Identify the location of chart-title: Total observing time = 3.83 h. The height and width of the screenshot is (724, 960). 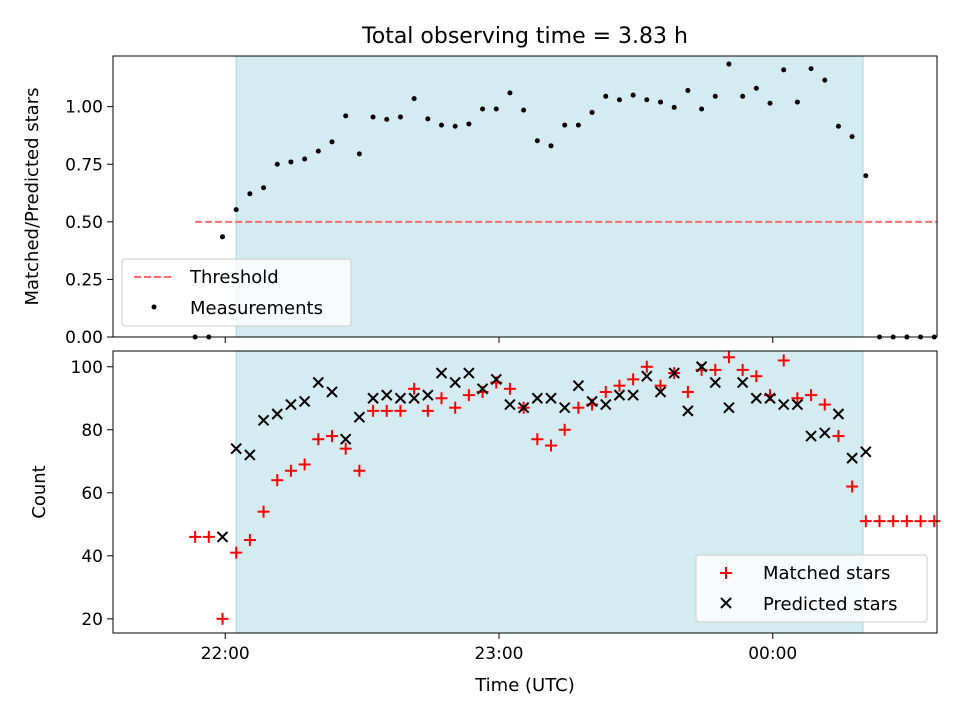
(524, 36).